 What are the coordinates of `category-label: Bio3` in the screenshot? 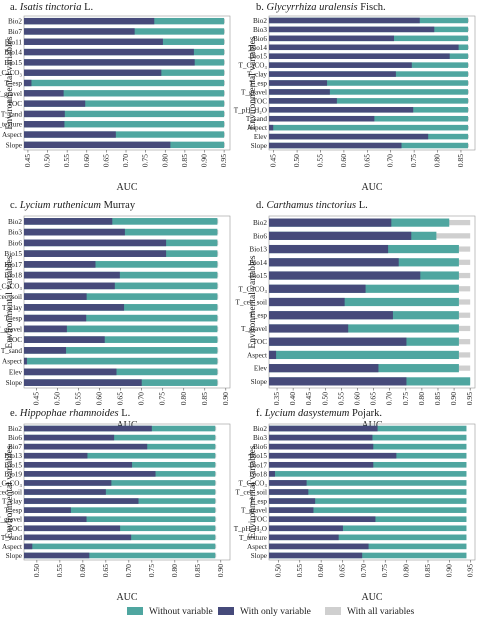 It's located at (260, 438).